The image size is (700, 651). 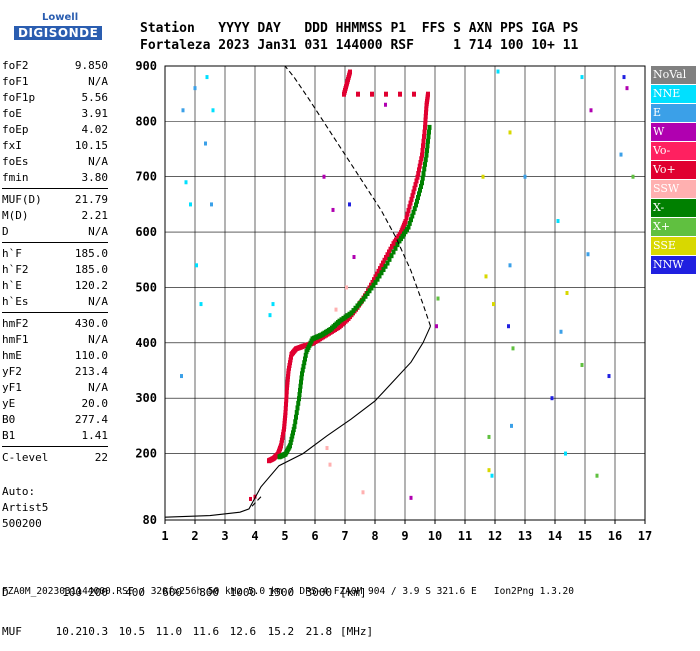 I want to click on param-row: foF2 9.850, so click(x=55, y=66).